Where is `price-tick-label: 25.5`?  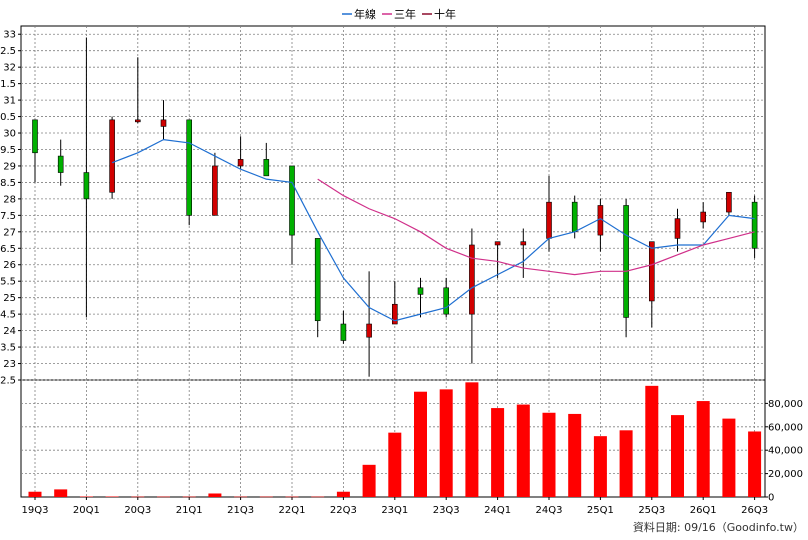 price-tick-label: 25.5 is located at coordinates (8, 282).